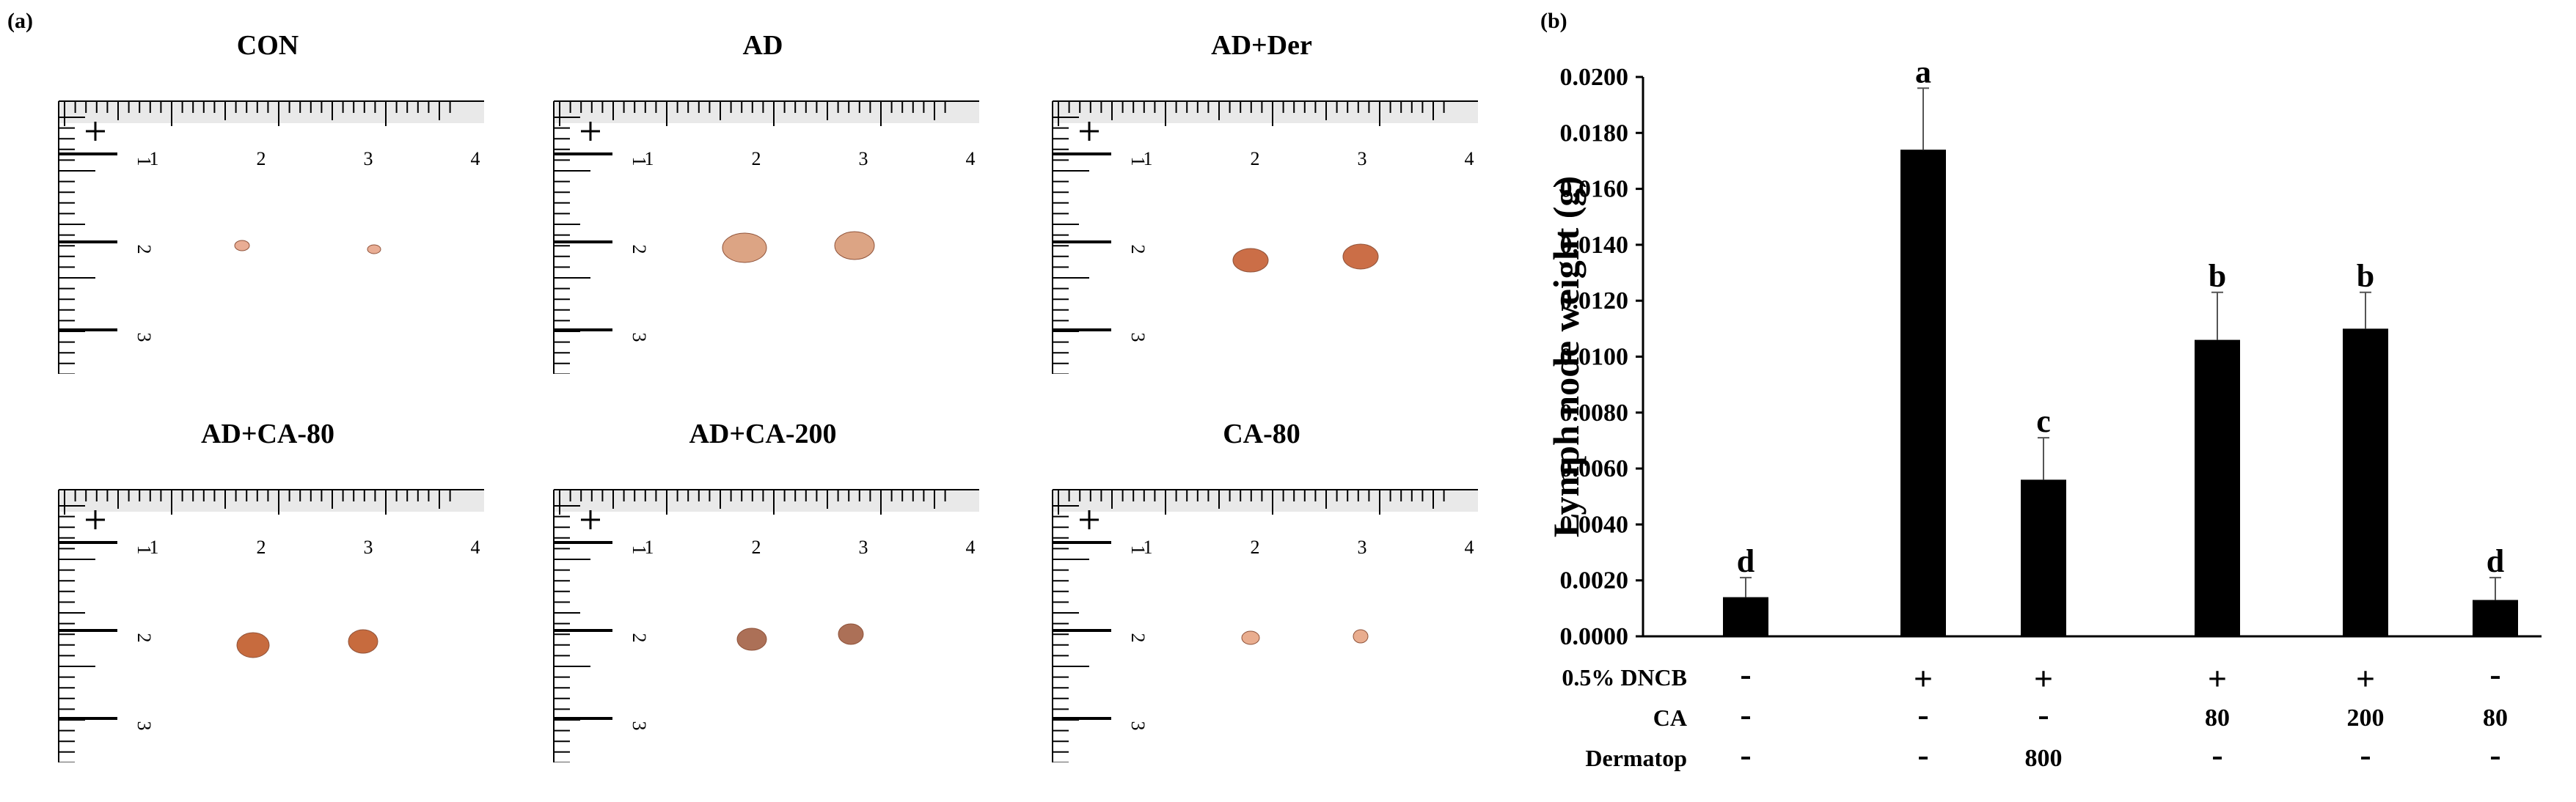 The width and height of the screenshot is (2576, 802). What do you see at coordinates (1670, 717) in the screenshot?
I see `treatment-row-label: CA` at bounding box center [1670, 717].